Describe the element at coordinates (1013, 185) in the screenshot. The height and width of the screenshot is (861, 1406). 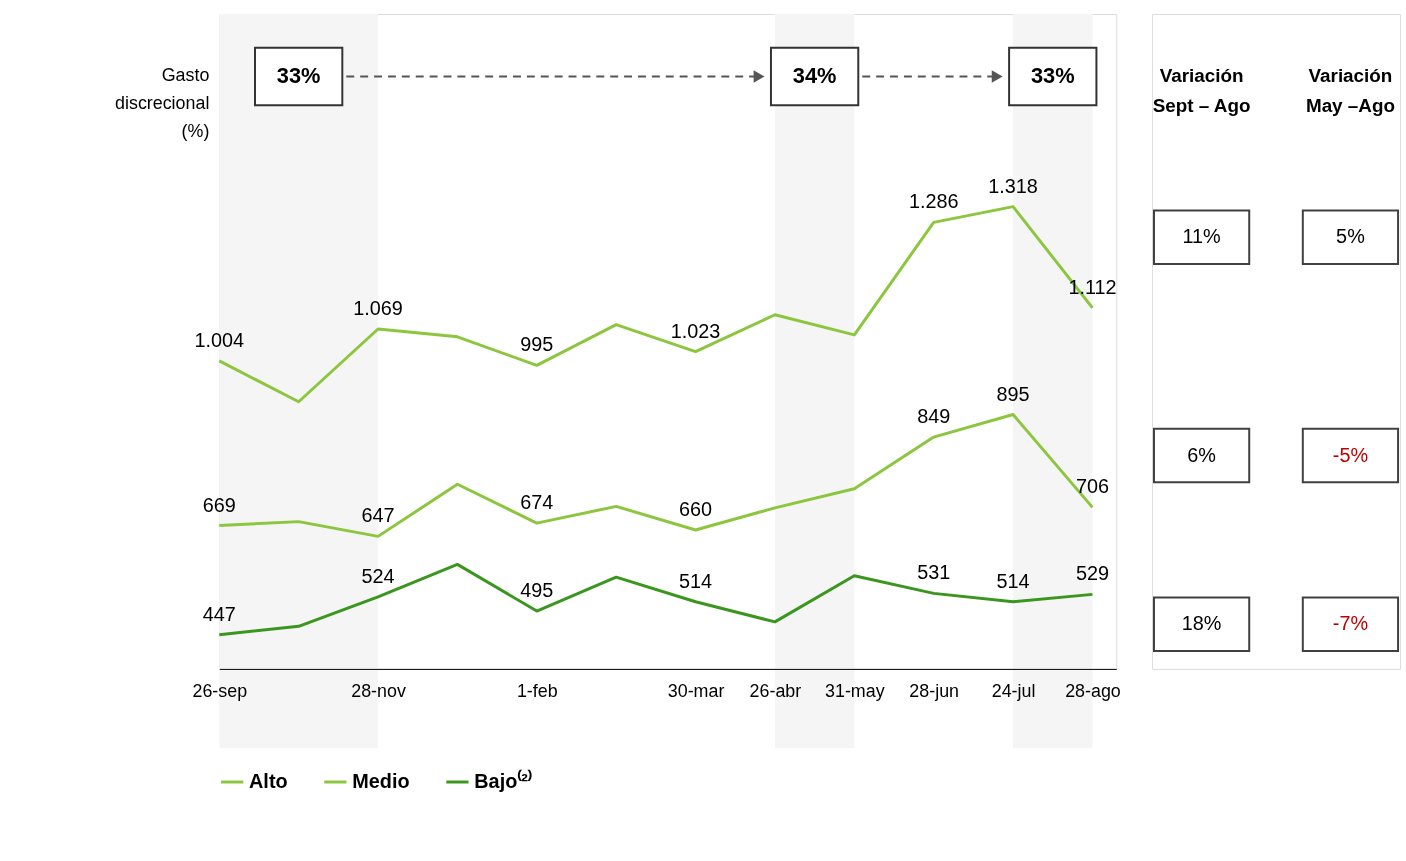
I see `data-label: 1.318` at that location.